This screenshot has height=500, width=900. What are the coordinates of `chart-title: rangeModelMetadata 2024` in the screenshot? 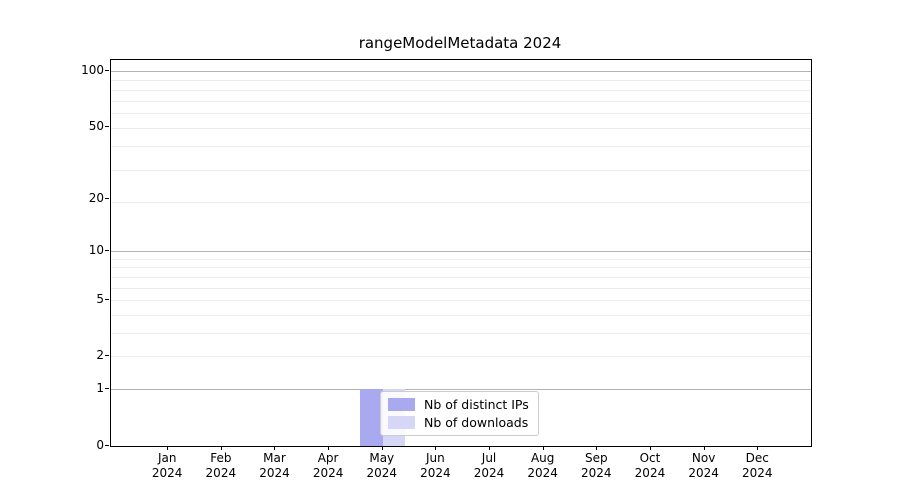 It's located at (460, 43).